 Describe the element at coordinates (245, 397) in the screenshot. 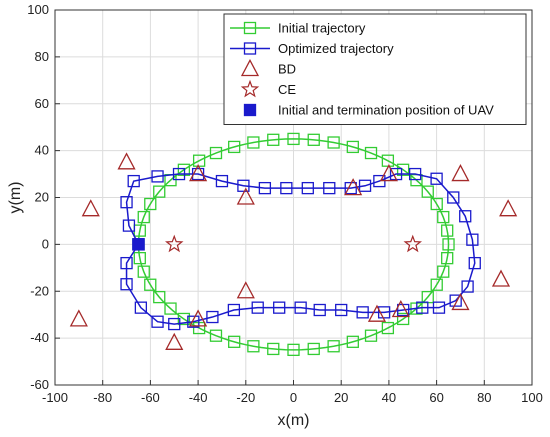

I see `x-tick-label: -20` at that location.